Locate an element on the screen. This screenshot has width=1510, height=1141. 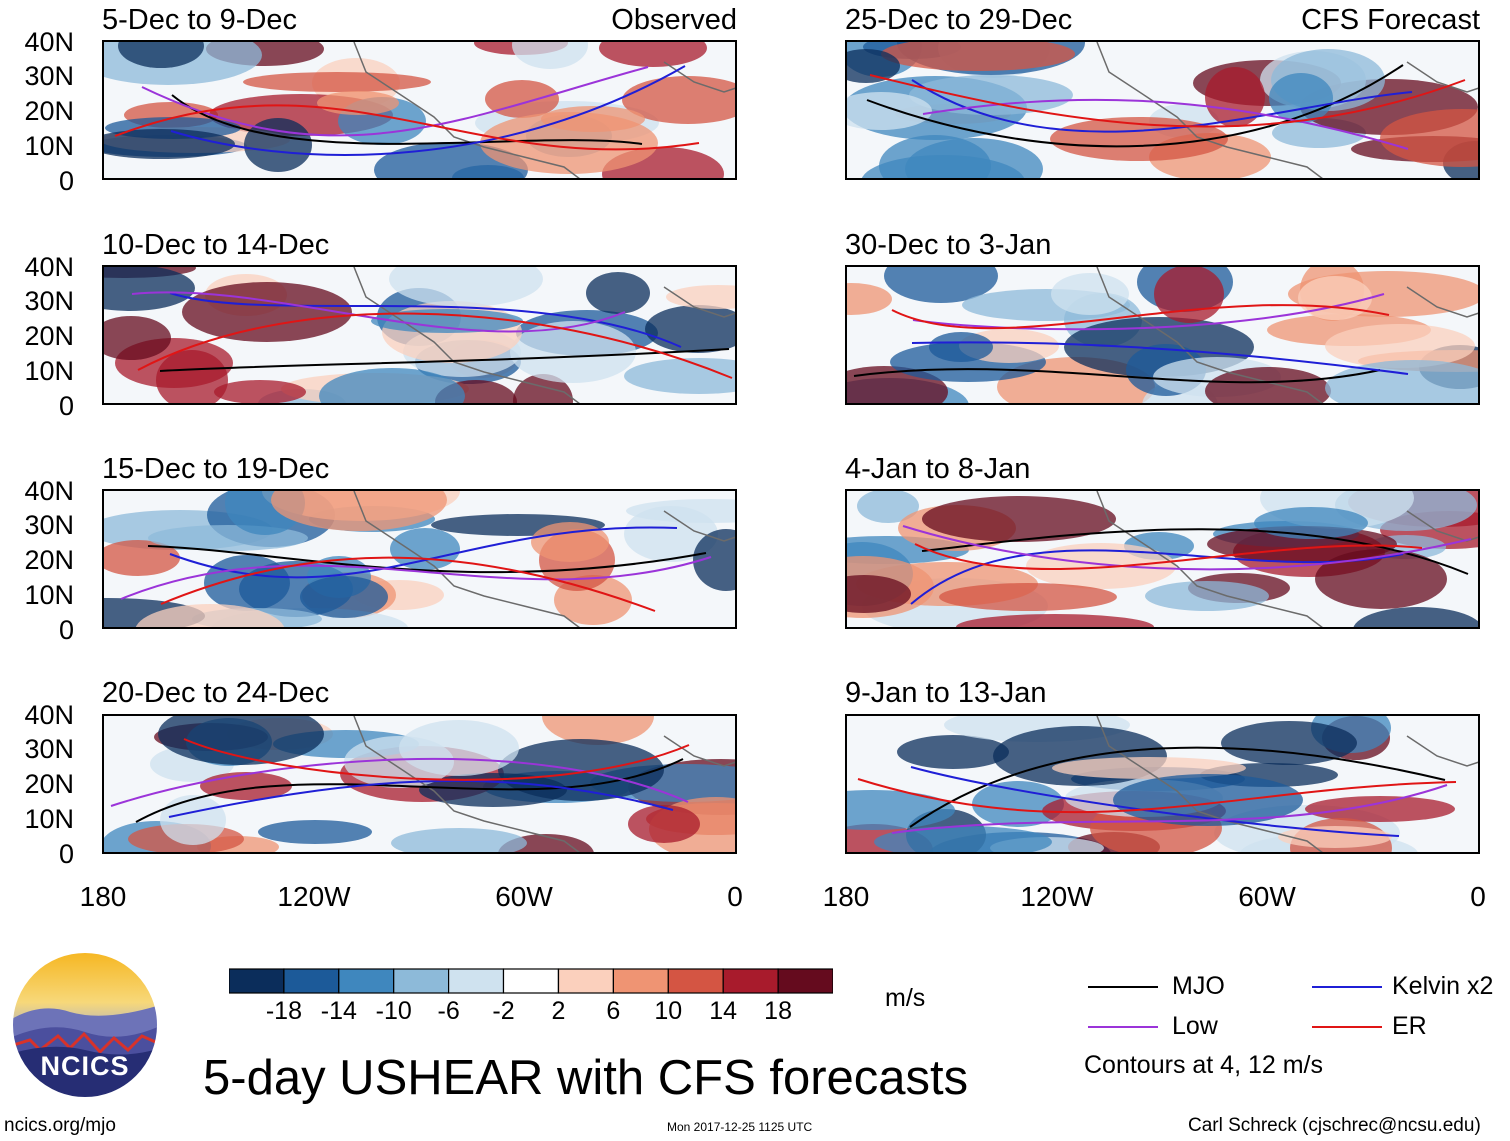
colorbar-tick-label: 10 is located at coordinates (668, 1011).